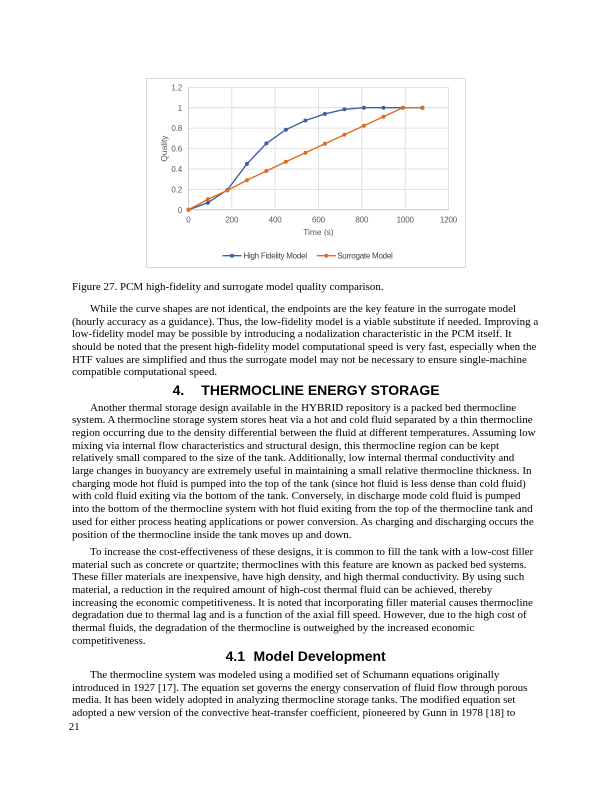 This screenshot has width=612, height=792. Describe the element at coordinates (176, 169) in the screenshot. I see `svg-text: 0.4` at that location.